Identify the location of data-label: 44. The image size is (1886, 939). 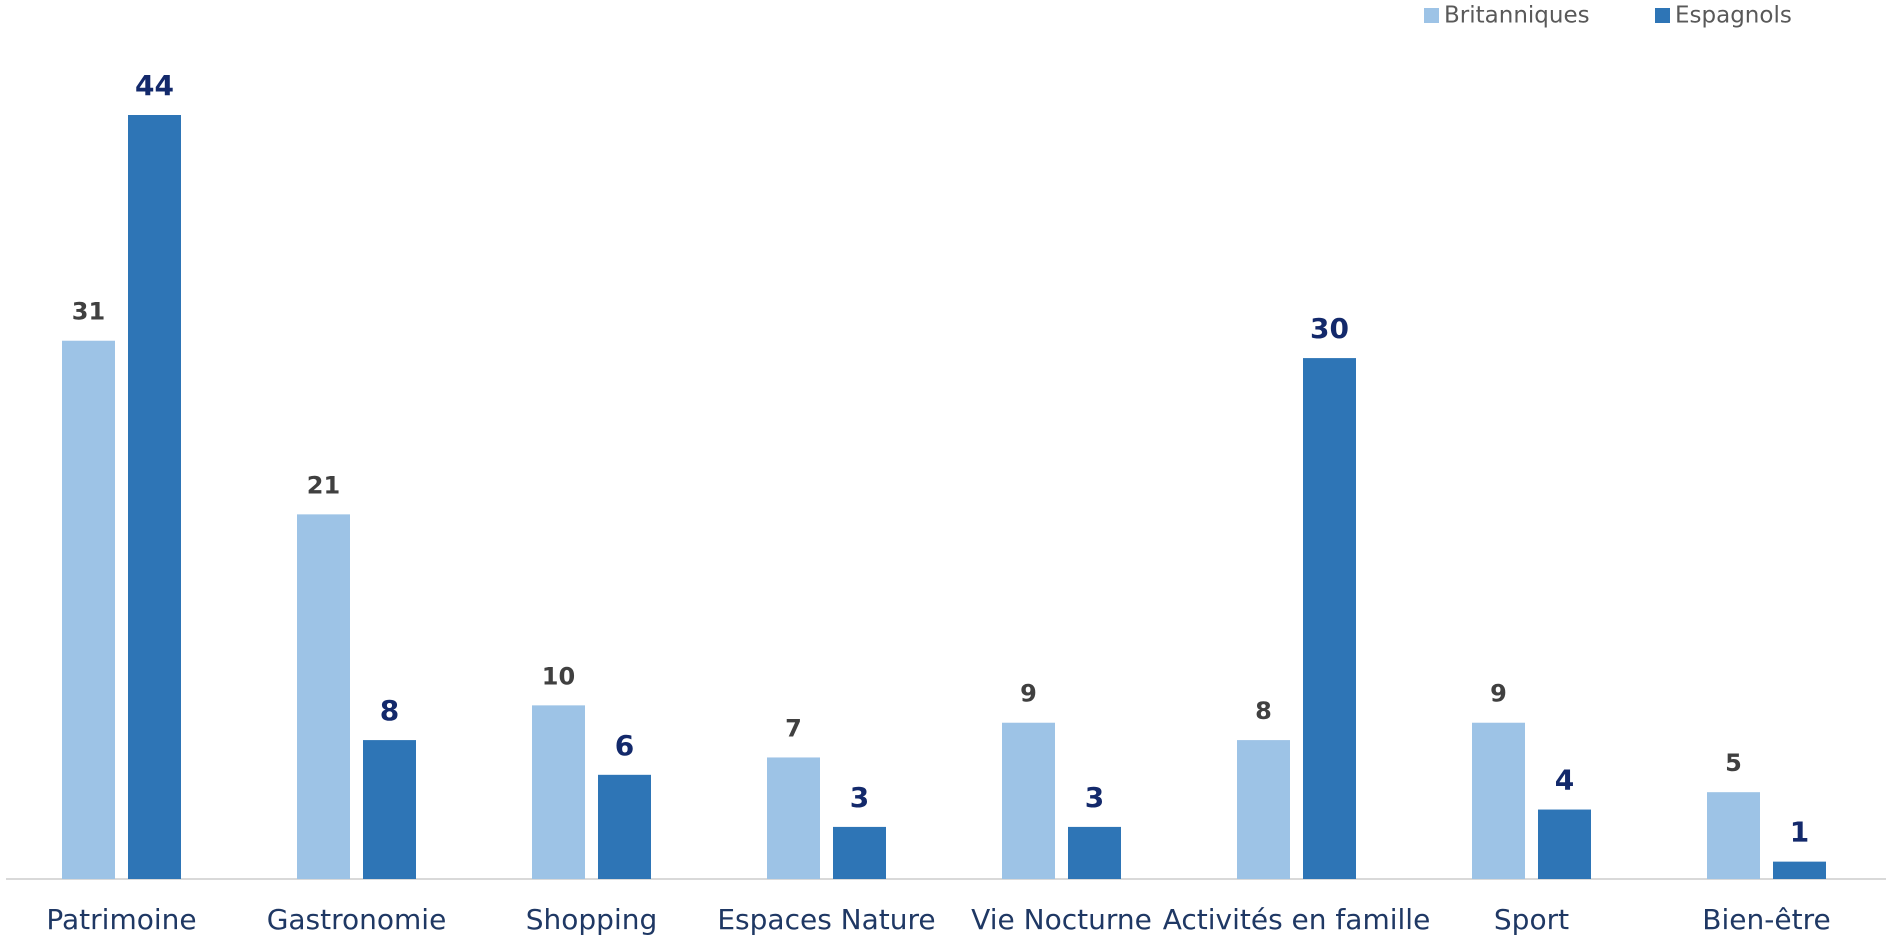
(154, 85).